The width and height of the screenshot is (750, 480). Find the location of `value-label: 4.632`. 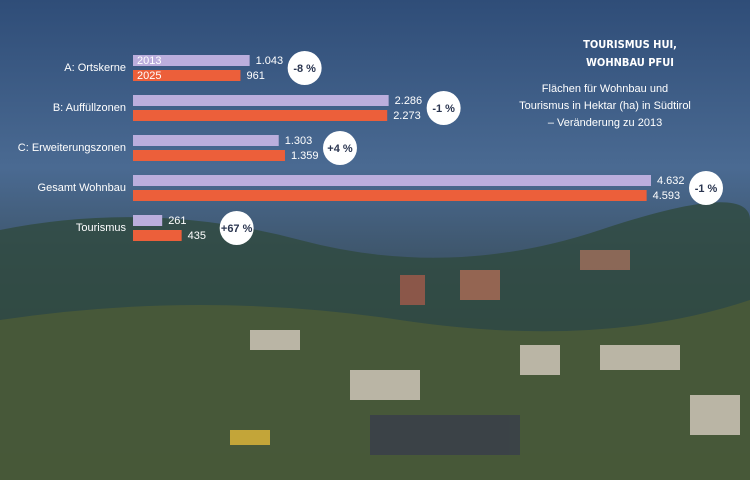

value-label: 4.632 is located at coordinates (671, 181).